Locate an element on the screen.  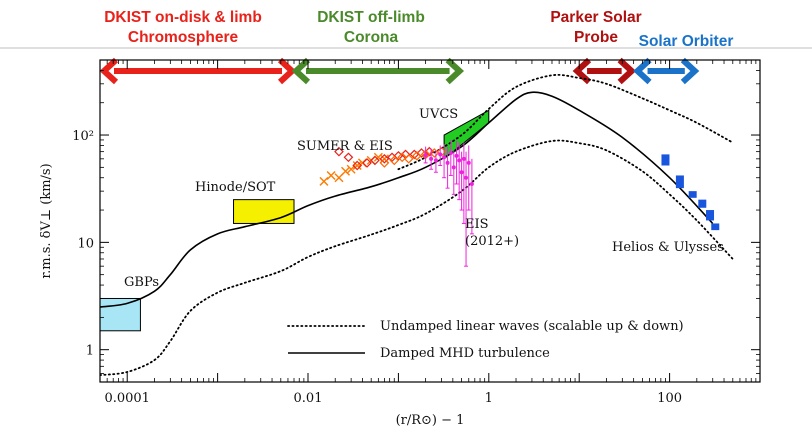
obs-label: SUMER & EIS is located at coordinates (345, 146).